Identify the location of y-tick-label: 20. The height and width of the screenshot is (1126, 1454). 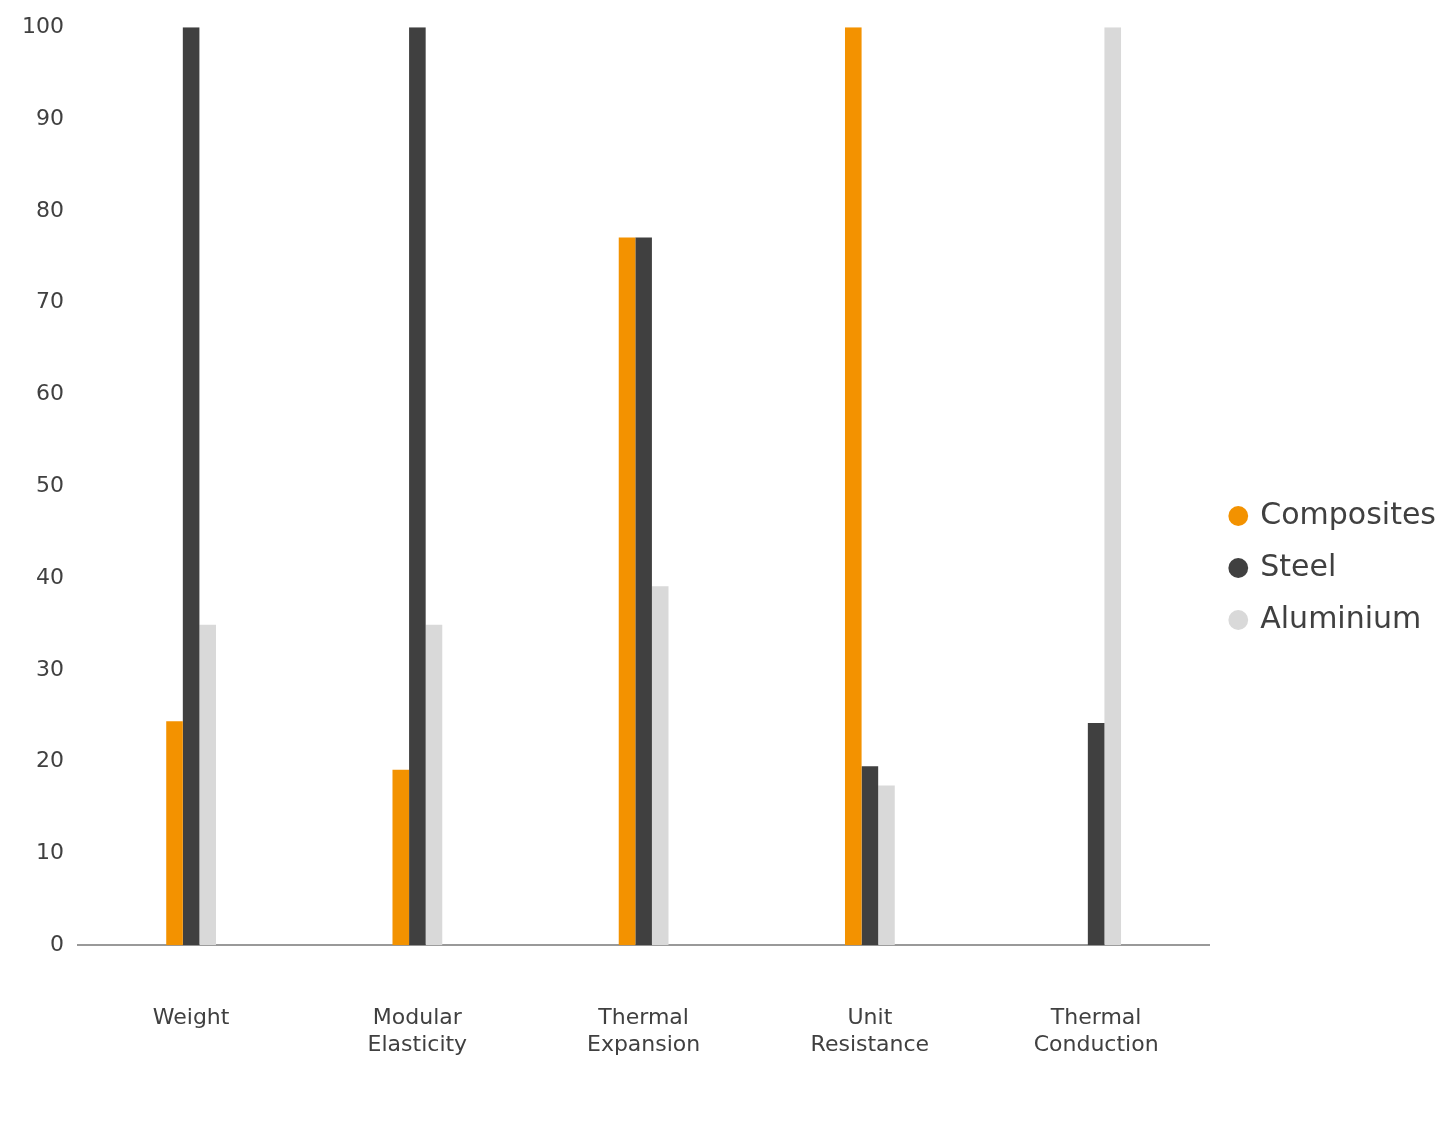
(49, 760).